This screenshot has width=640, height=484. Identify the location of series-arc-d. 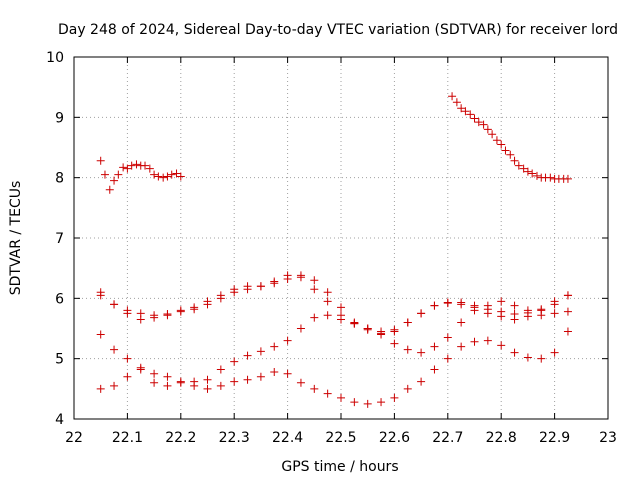
(334, 304).